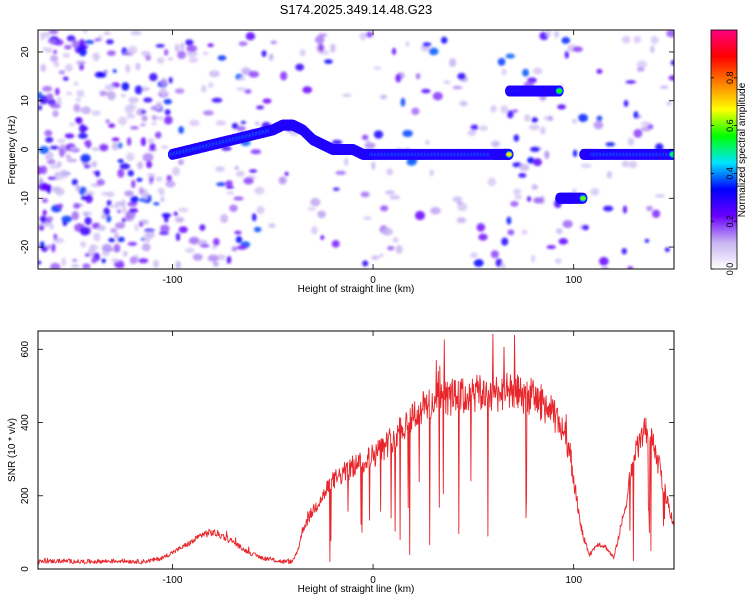  What do you see at coordinates (25, 101) in the screenshot?
I see `y-tick-label: 10` at bounding box center [25, 101].